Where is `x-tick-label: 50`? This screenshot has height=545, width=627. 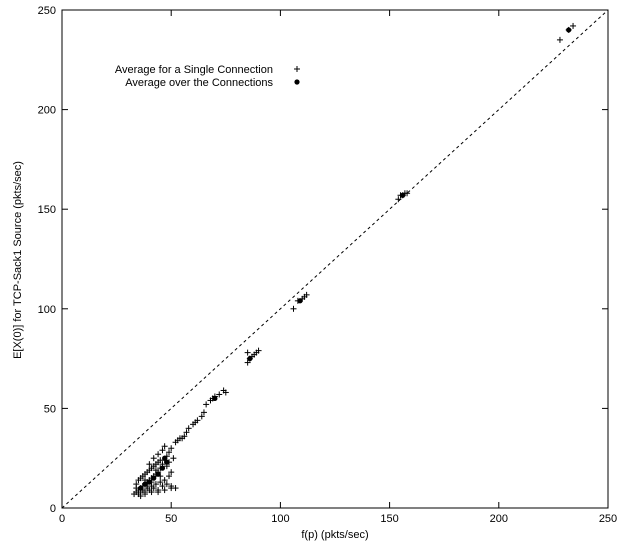
x-tick-label: 50 is located at coordinates (171, 519).